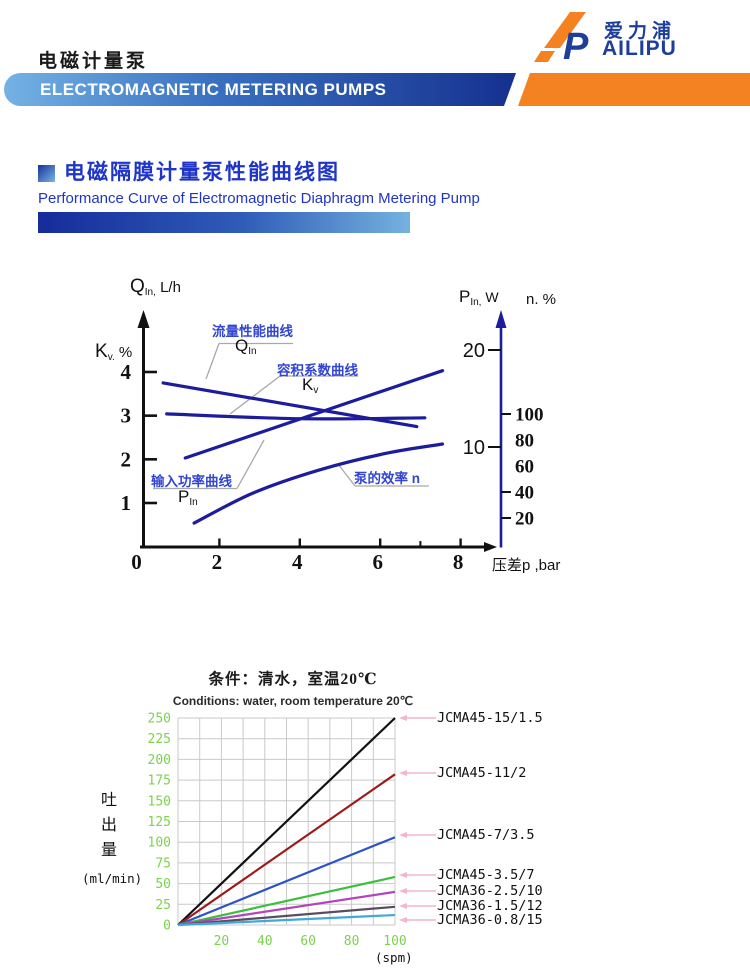 Image resolution: width=750 pixels, height=978 pixels. I want to click on right-axis-power-title: PIn, W, so click(479, 297).